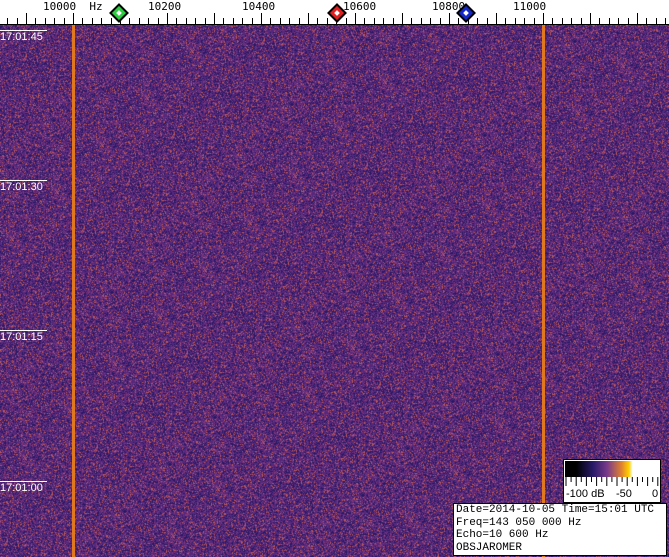 The width and height of the screenshot is (669, 557). What do you see at coordinates (334, 12) in the screenshot?
I see `frequency-axis: 10000 Hz 10200 10400 10600 10800 11000` at bounding box center [334, 12].